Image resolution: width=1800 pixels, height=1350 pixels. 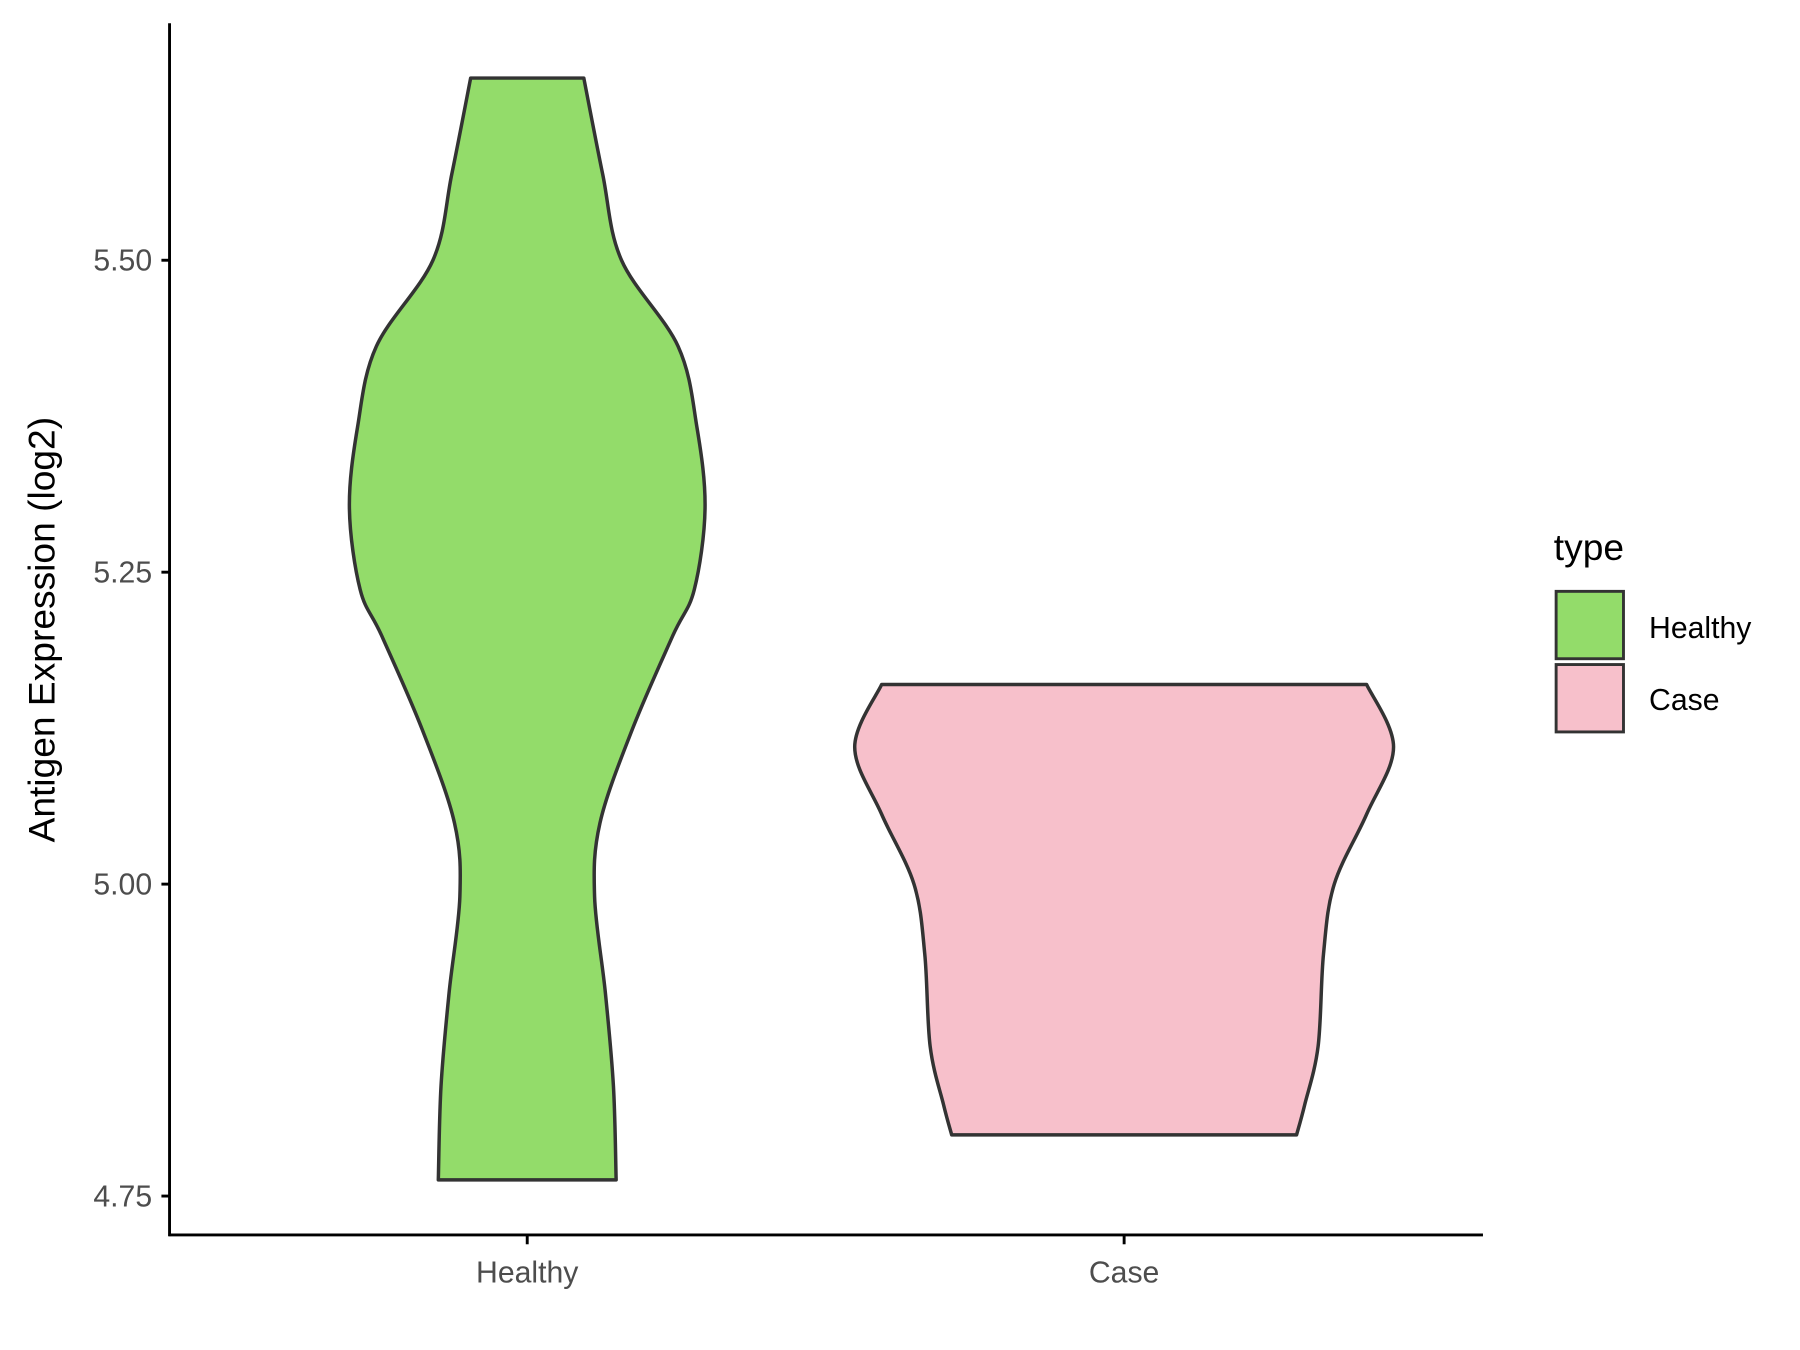 What do you see at coordinates (1589, 698) in the screenshot?
I see `legend-key-case` at bounding box center [1589, 698].